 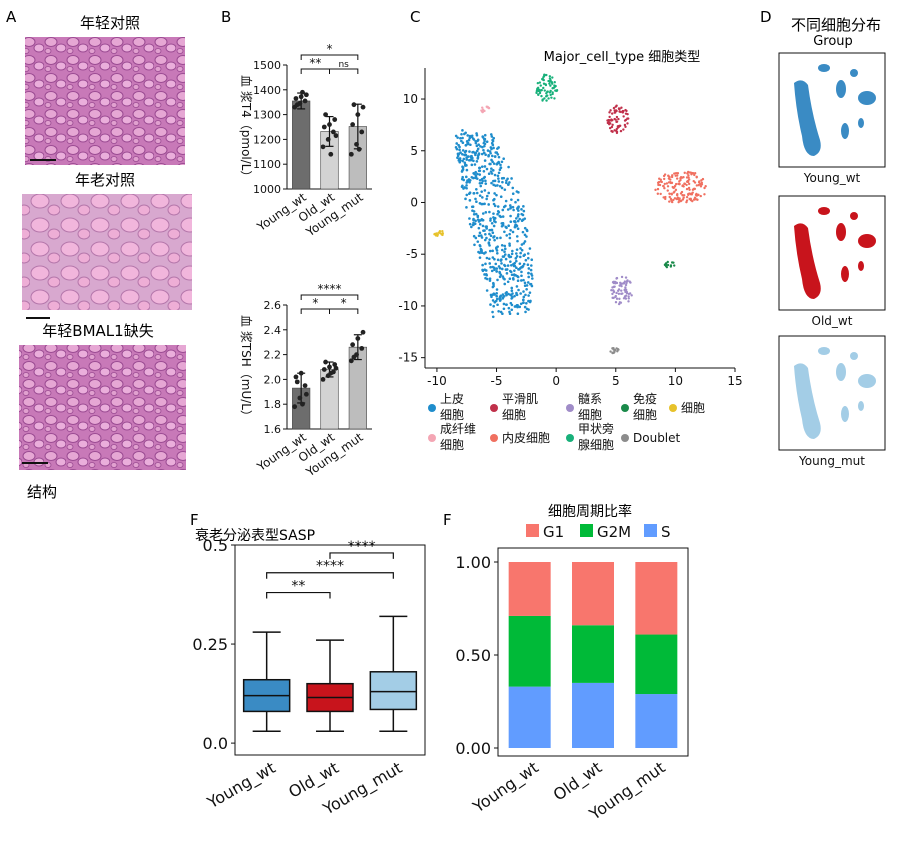 What do you see at coordinates (832, 260) in the screenshot?
I see `group-umap-panels: Young_wt Old_wt Young_mut` at bounding box center [832, 260].